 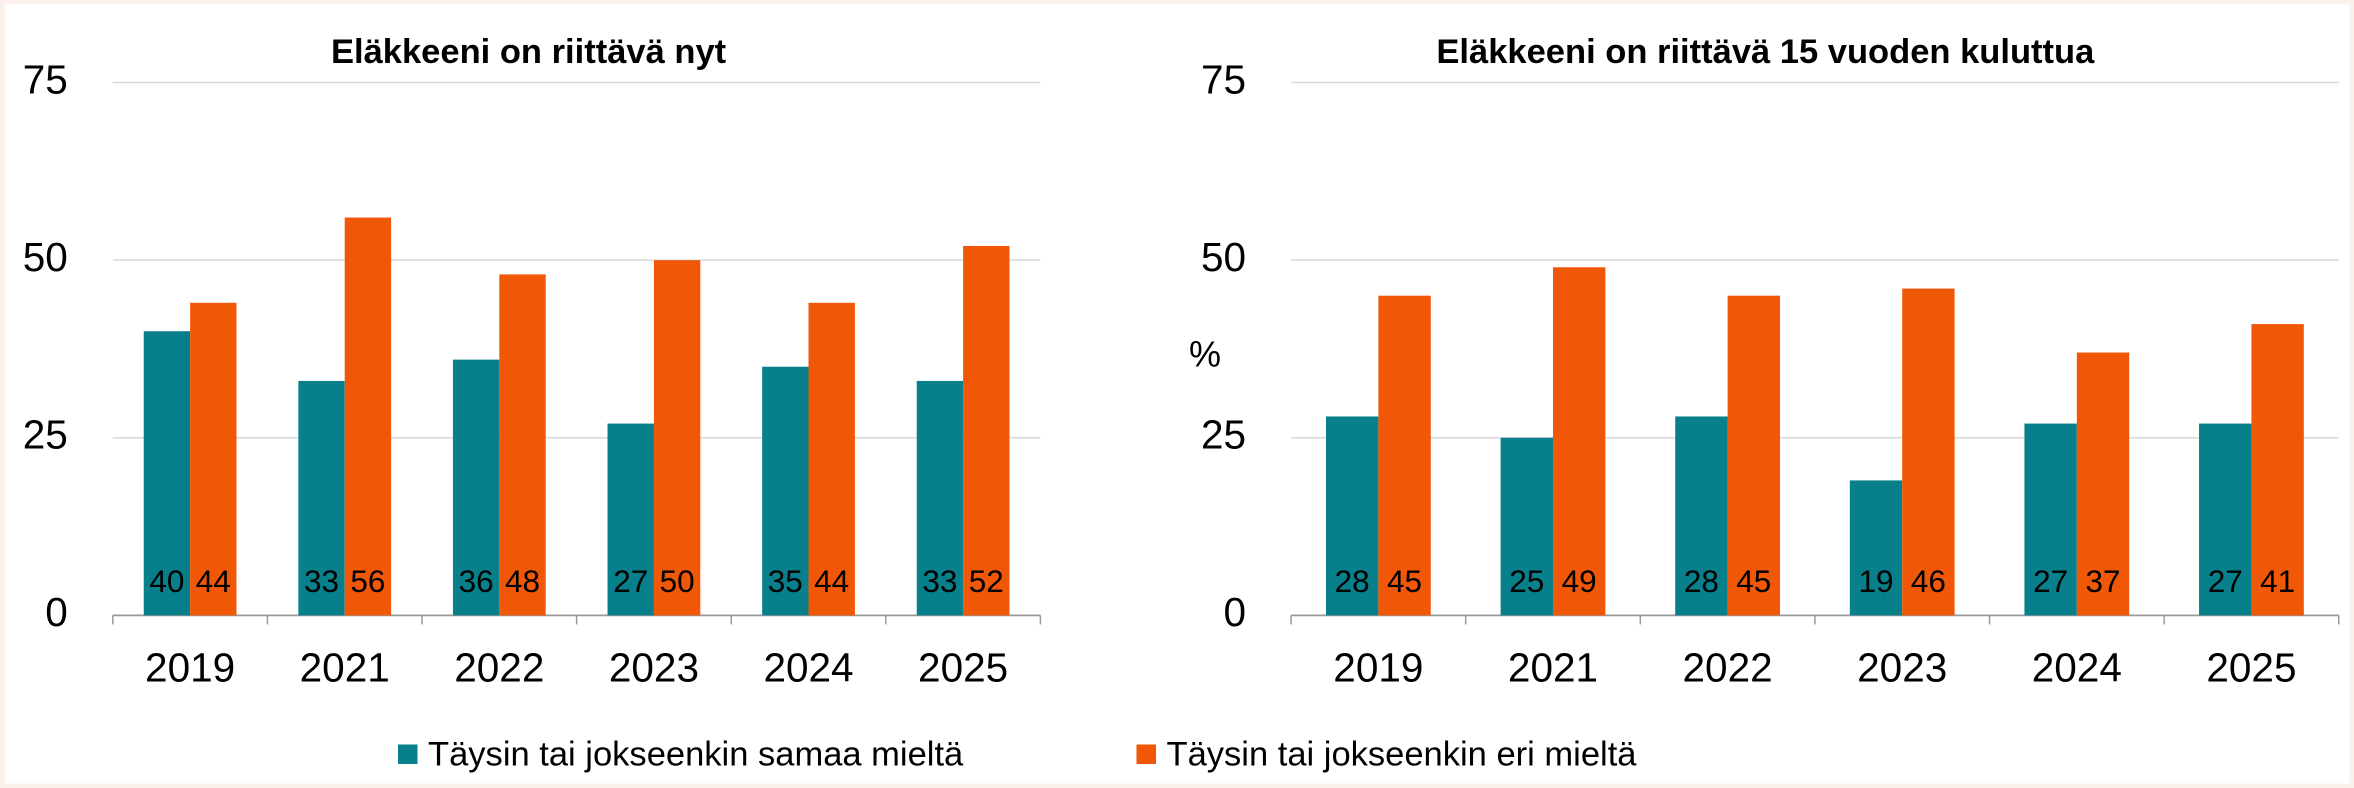 What do you see at coordinates (529, 52) in the screenshot?
I see `chart-title: Eläkkeeni on riittävä nyt` at bounding box center [529, 52].